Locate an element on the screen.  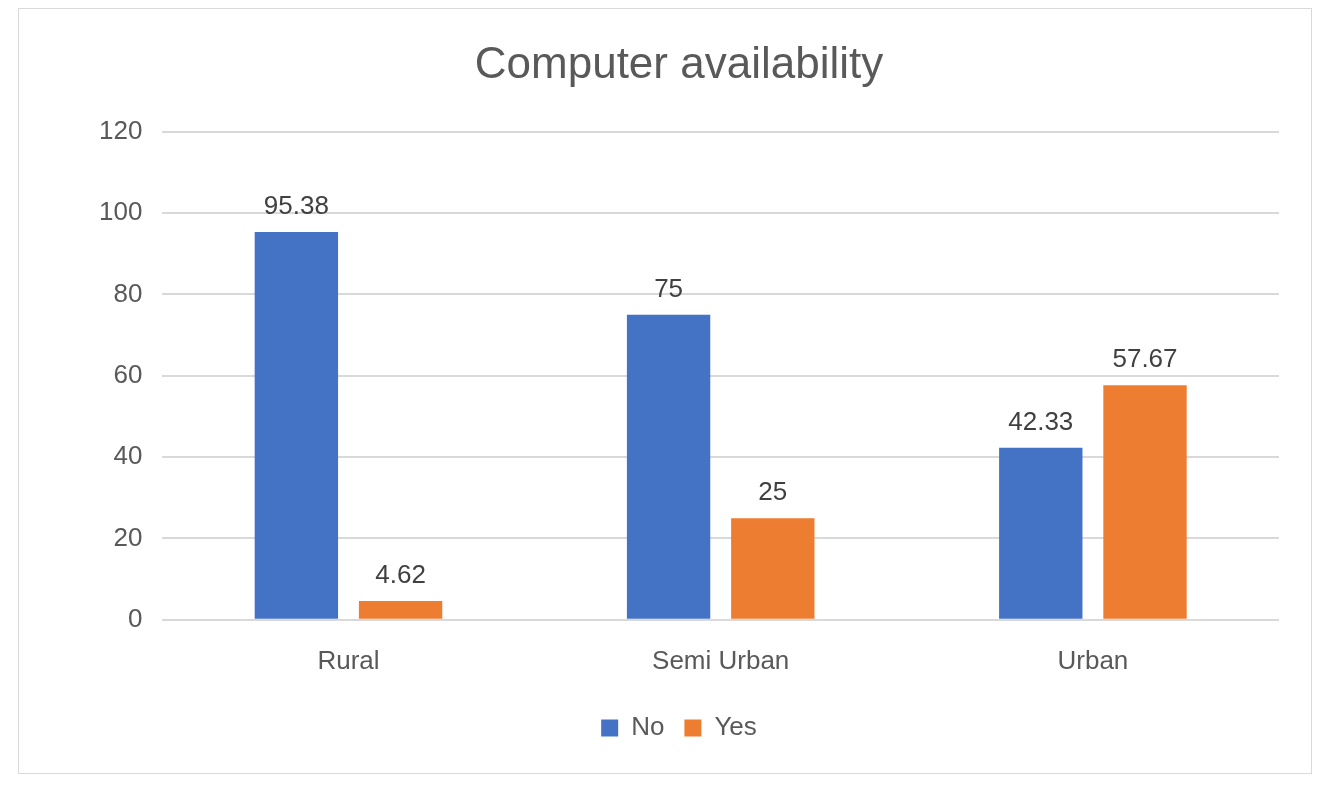
x-tick-label: Semi Urban is located at coordinates (721, 659).